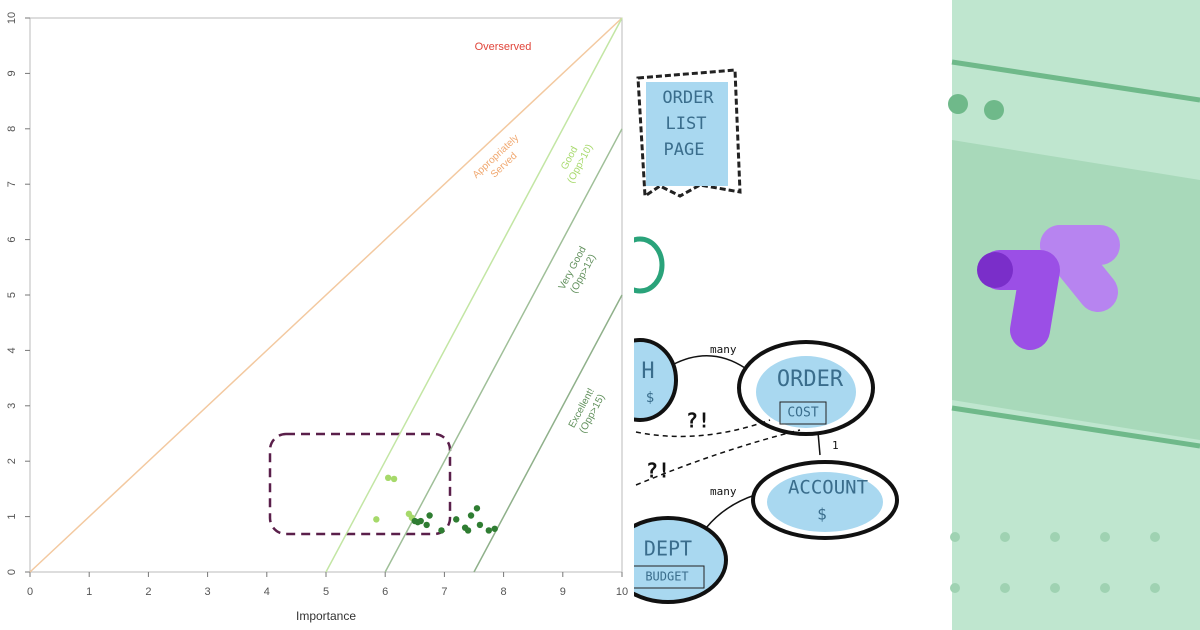  What do you see at coordinates (148, 592) in the screenshot?
I see `x-tick-label: 2` at bounding box center [148, 592].